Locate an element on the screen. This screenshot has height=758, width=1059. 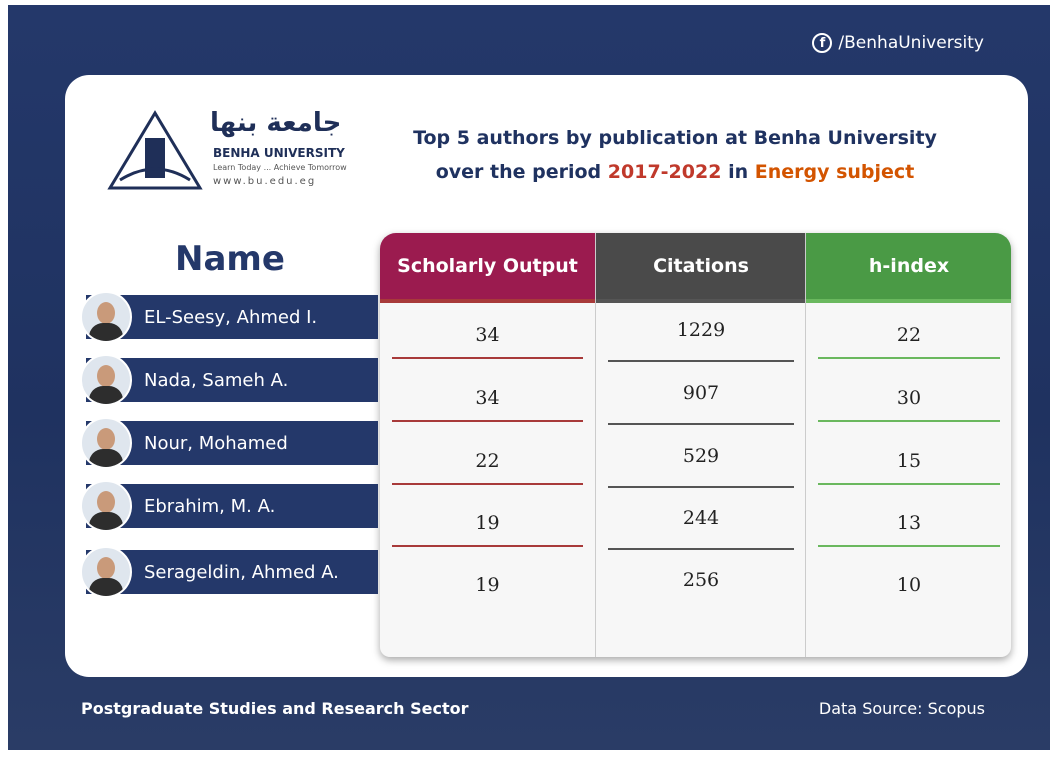
cell: 30 is located at coordinates (909, 398).